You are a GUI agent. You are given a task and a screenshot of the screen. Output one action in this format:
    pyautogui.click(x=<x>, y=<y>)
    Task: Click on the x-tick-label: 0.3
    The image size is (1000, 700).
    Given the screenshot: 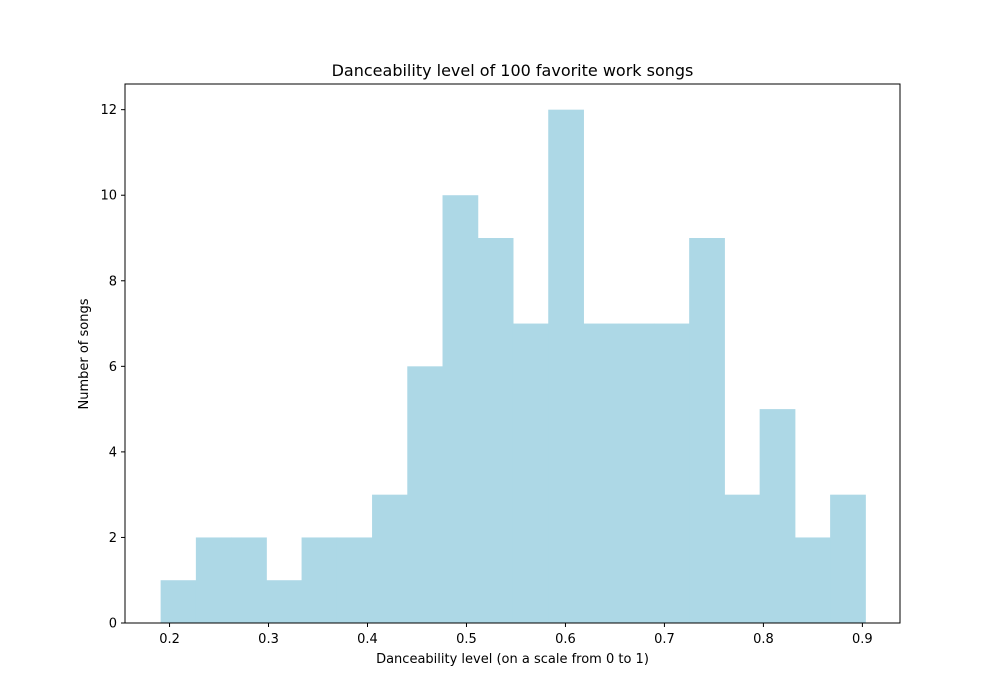 What is the action you would take?
    pyautogui.click(x=268, y=639)
    